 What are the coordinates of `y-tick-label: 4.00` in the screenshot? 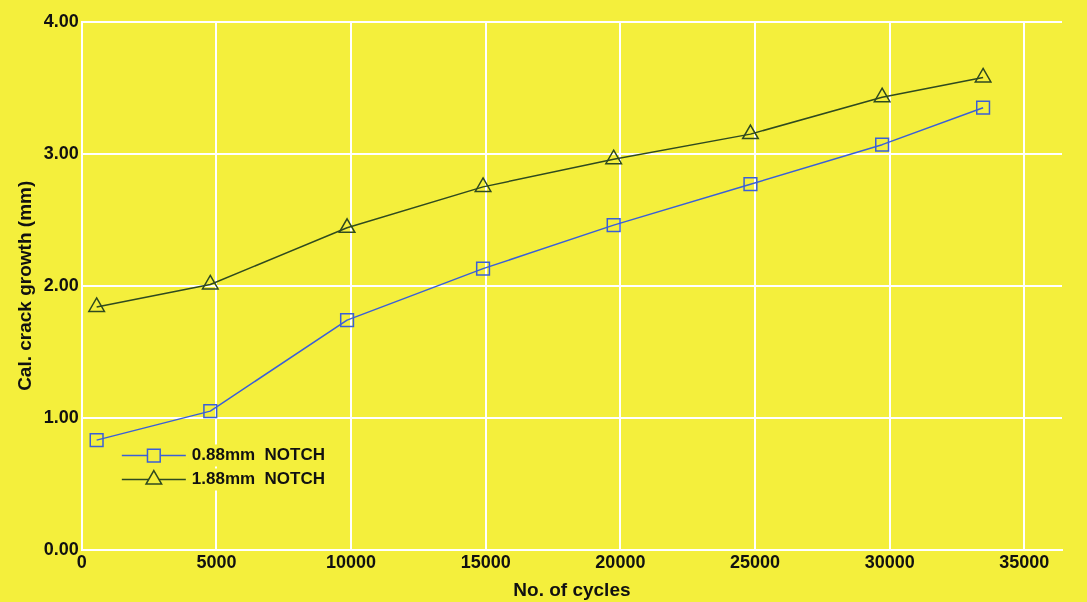 It's located at (61, 20).